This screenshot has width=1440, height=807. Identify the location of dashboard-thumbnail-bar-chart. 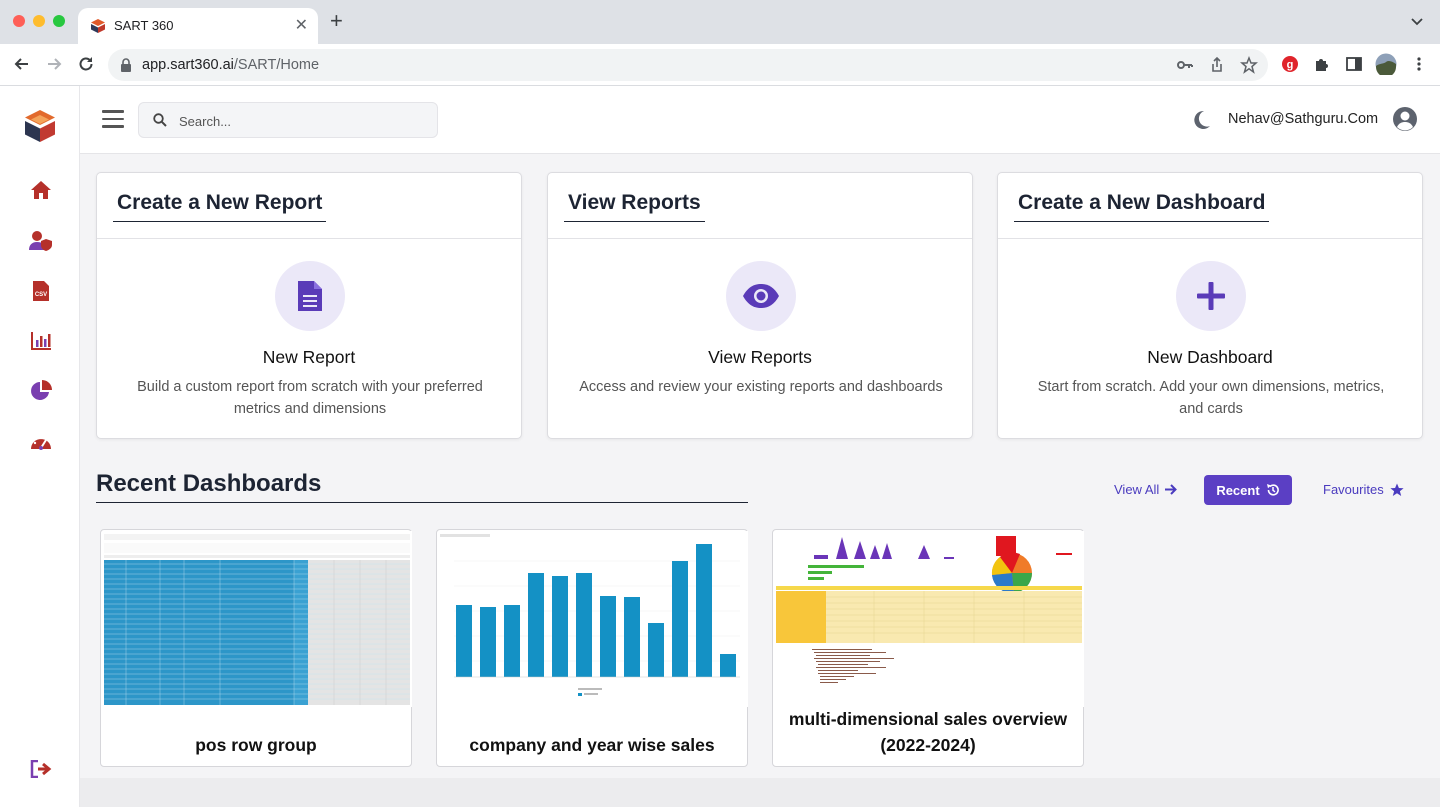
(593, 619).